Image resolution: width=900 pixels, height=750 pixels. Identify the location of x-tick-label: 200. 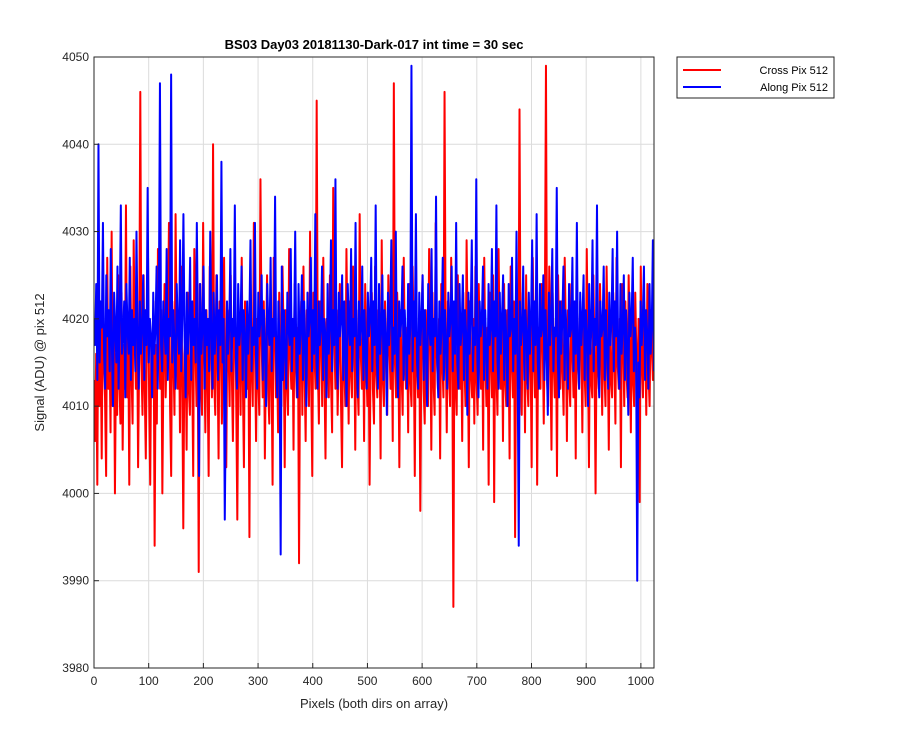
(203, 681).